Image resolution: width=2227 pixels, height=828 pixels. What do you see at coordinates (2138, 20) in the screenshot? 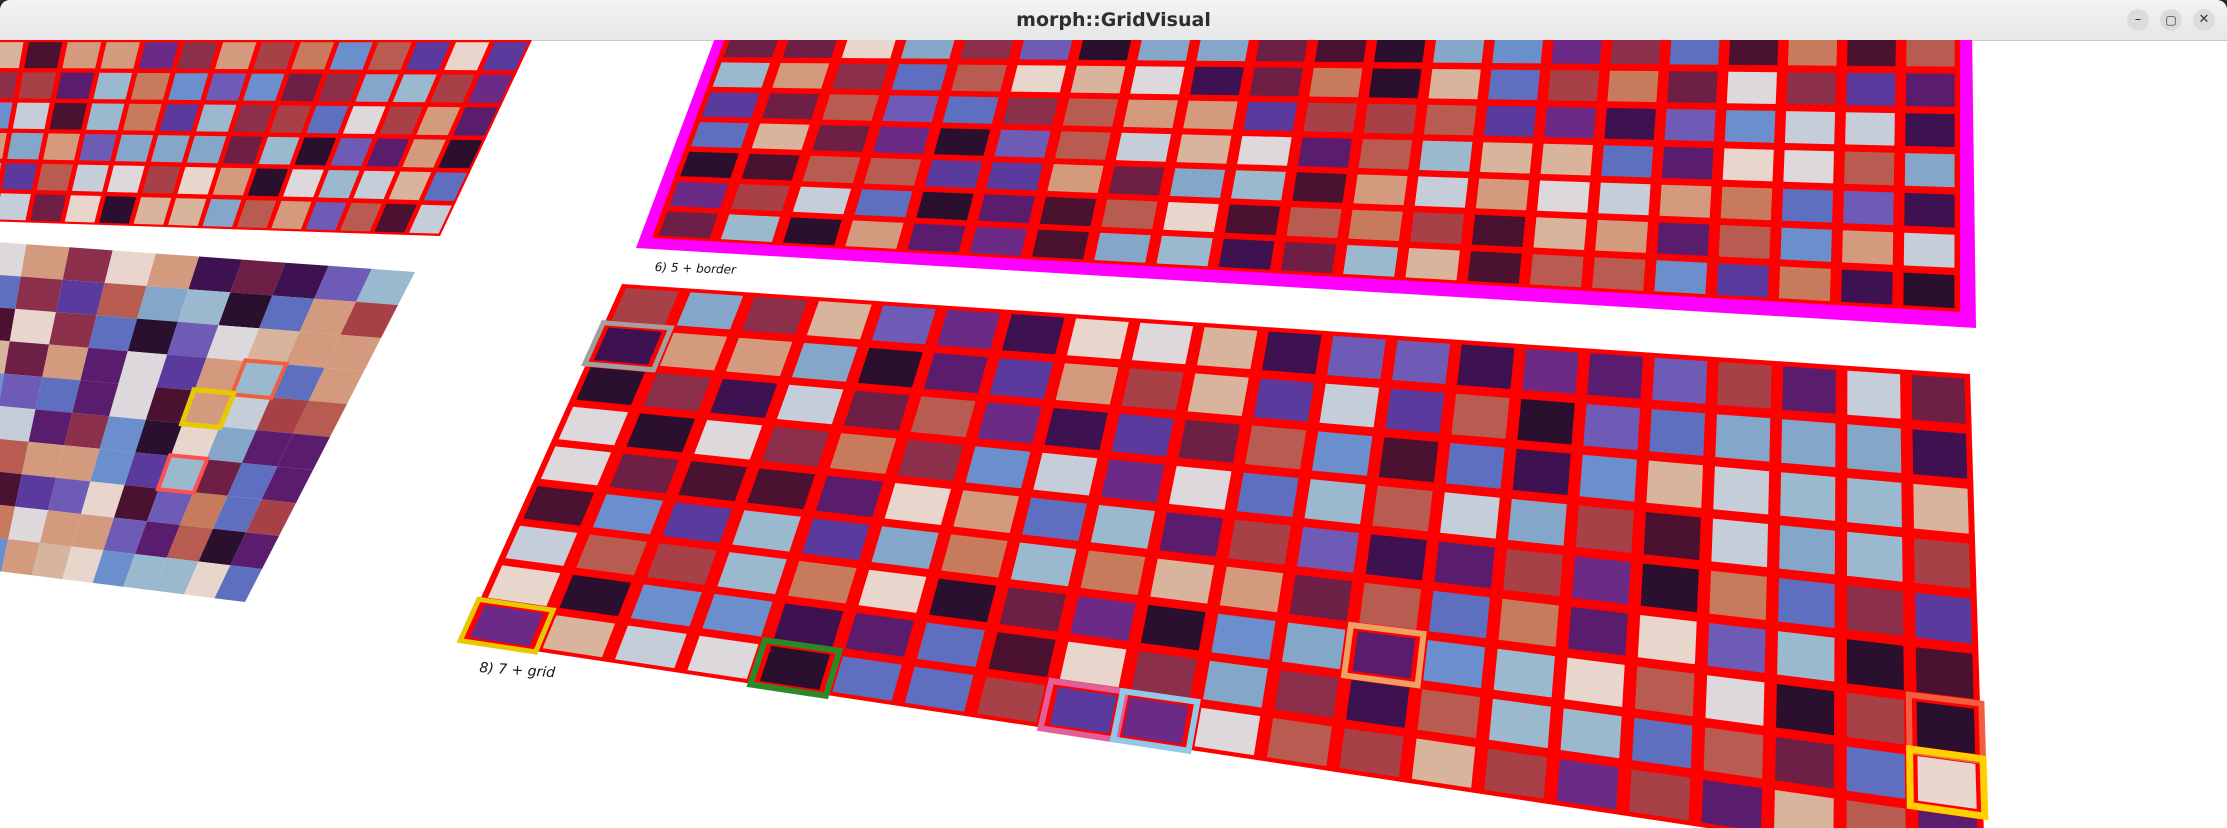
I see `minimize-button: –` at bounding box center [2138, 20].